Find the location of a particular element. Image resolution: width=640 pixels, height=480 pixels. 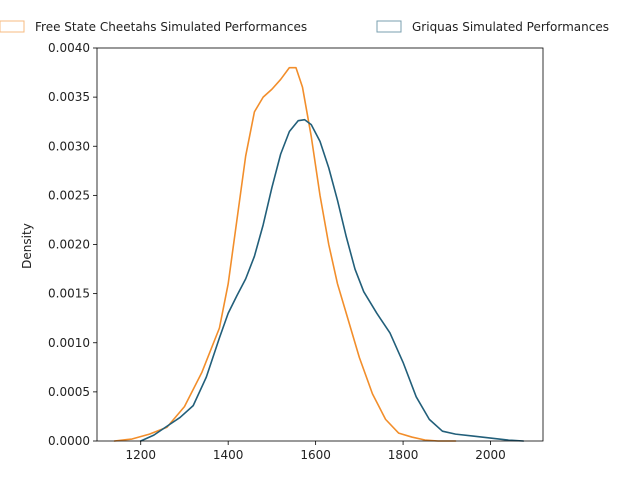

x-tick-label: 1400 is located at coordinates (228, 455).